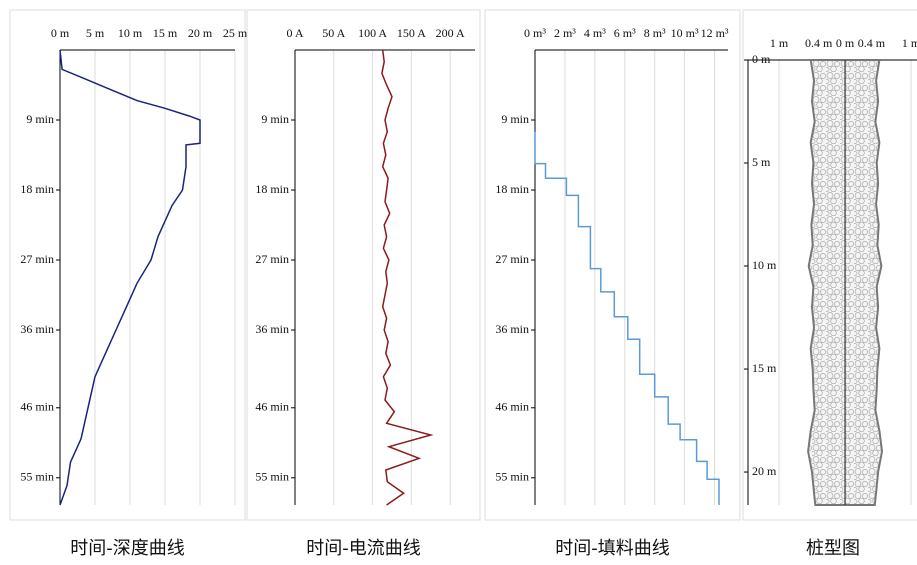  What do you see at coordinates (625, 33) in the screenshot?
I see `x-tick-label: 6 m³` at bounding box center [625, 33].